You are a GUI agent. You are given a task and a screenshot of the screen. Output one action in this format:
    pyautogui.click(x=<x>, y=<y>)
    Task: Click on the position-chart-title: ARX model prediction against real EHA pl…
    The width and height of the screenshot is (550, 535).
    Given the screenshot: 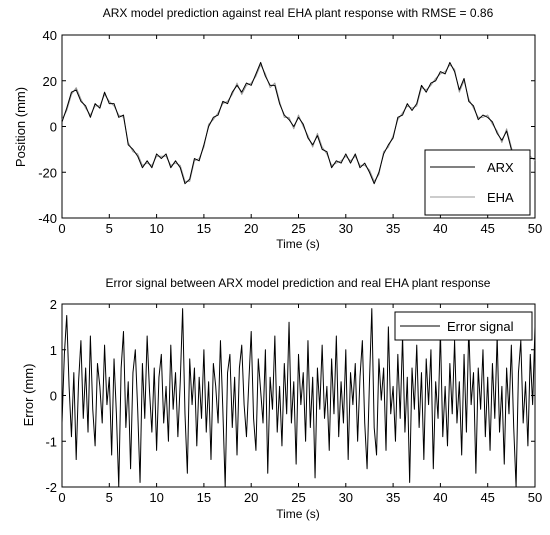 What is the action you would take?
    pyautogui.click(x=298, y=13)
    